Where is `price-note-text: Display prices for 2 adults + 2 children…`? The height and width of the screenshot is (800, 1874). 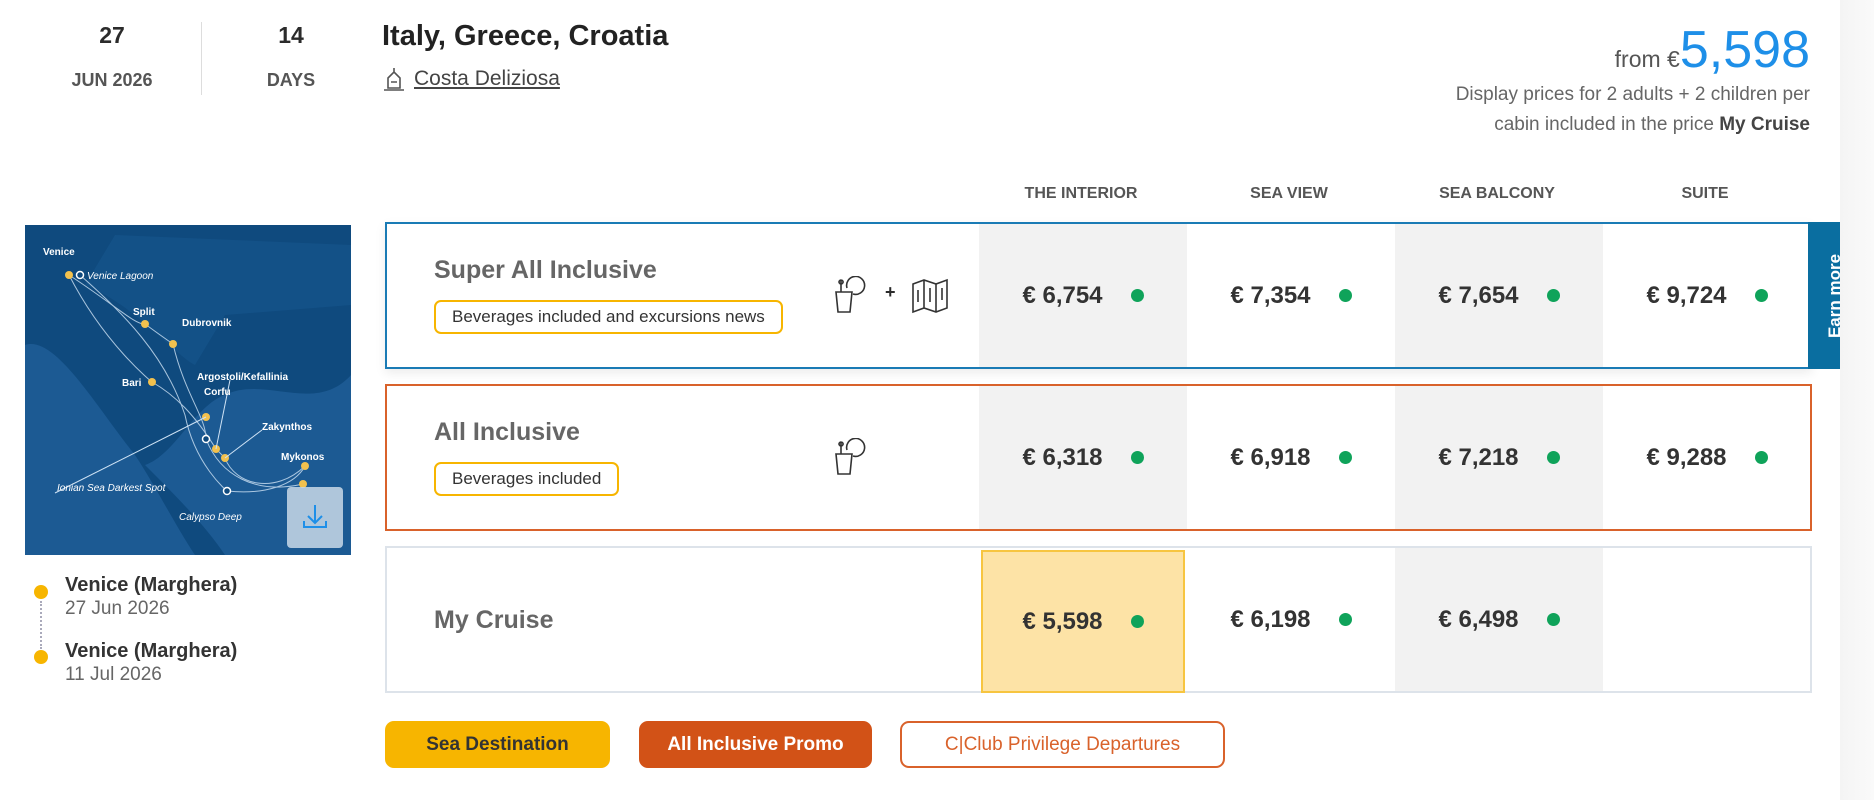 price-note-text: Display prices for 2 adults + 2 children… is located at coordinates (1632, 109).